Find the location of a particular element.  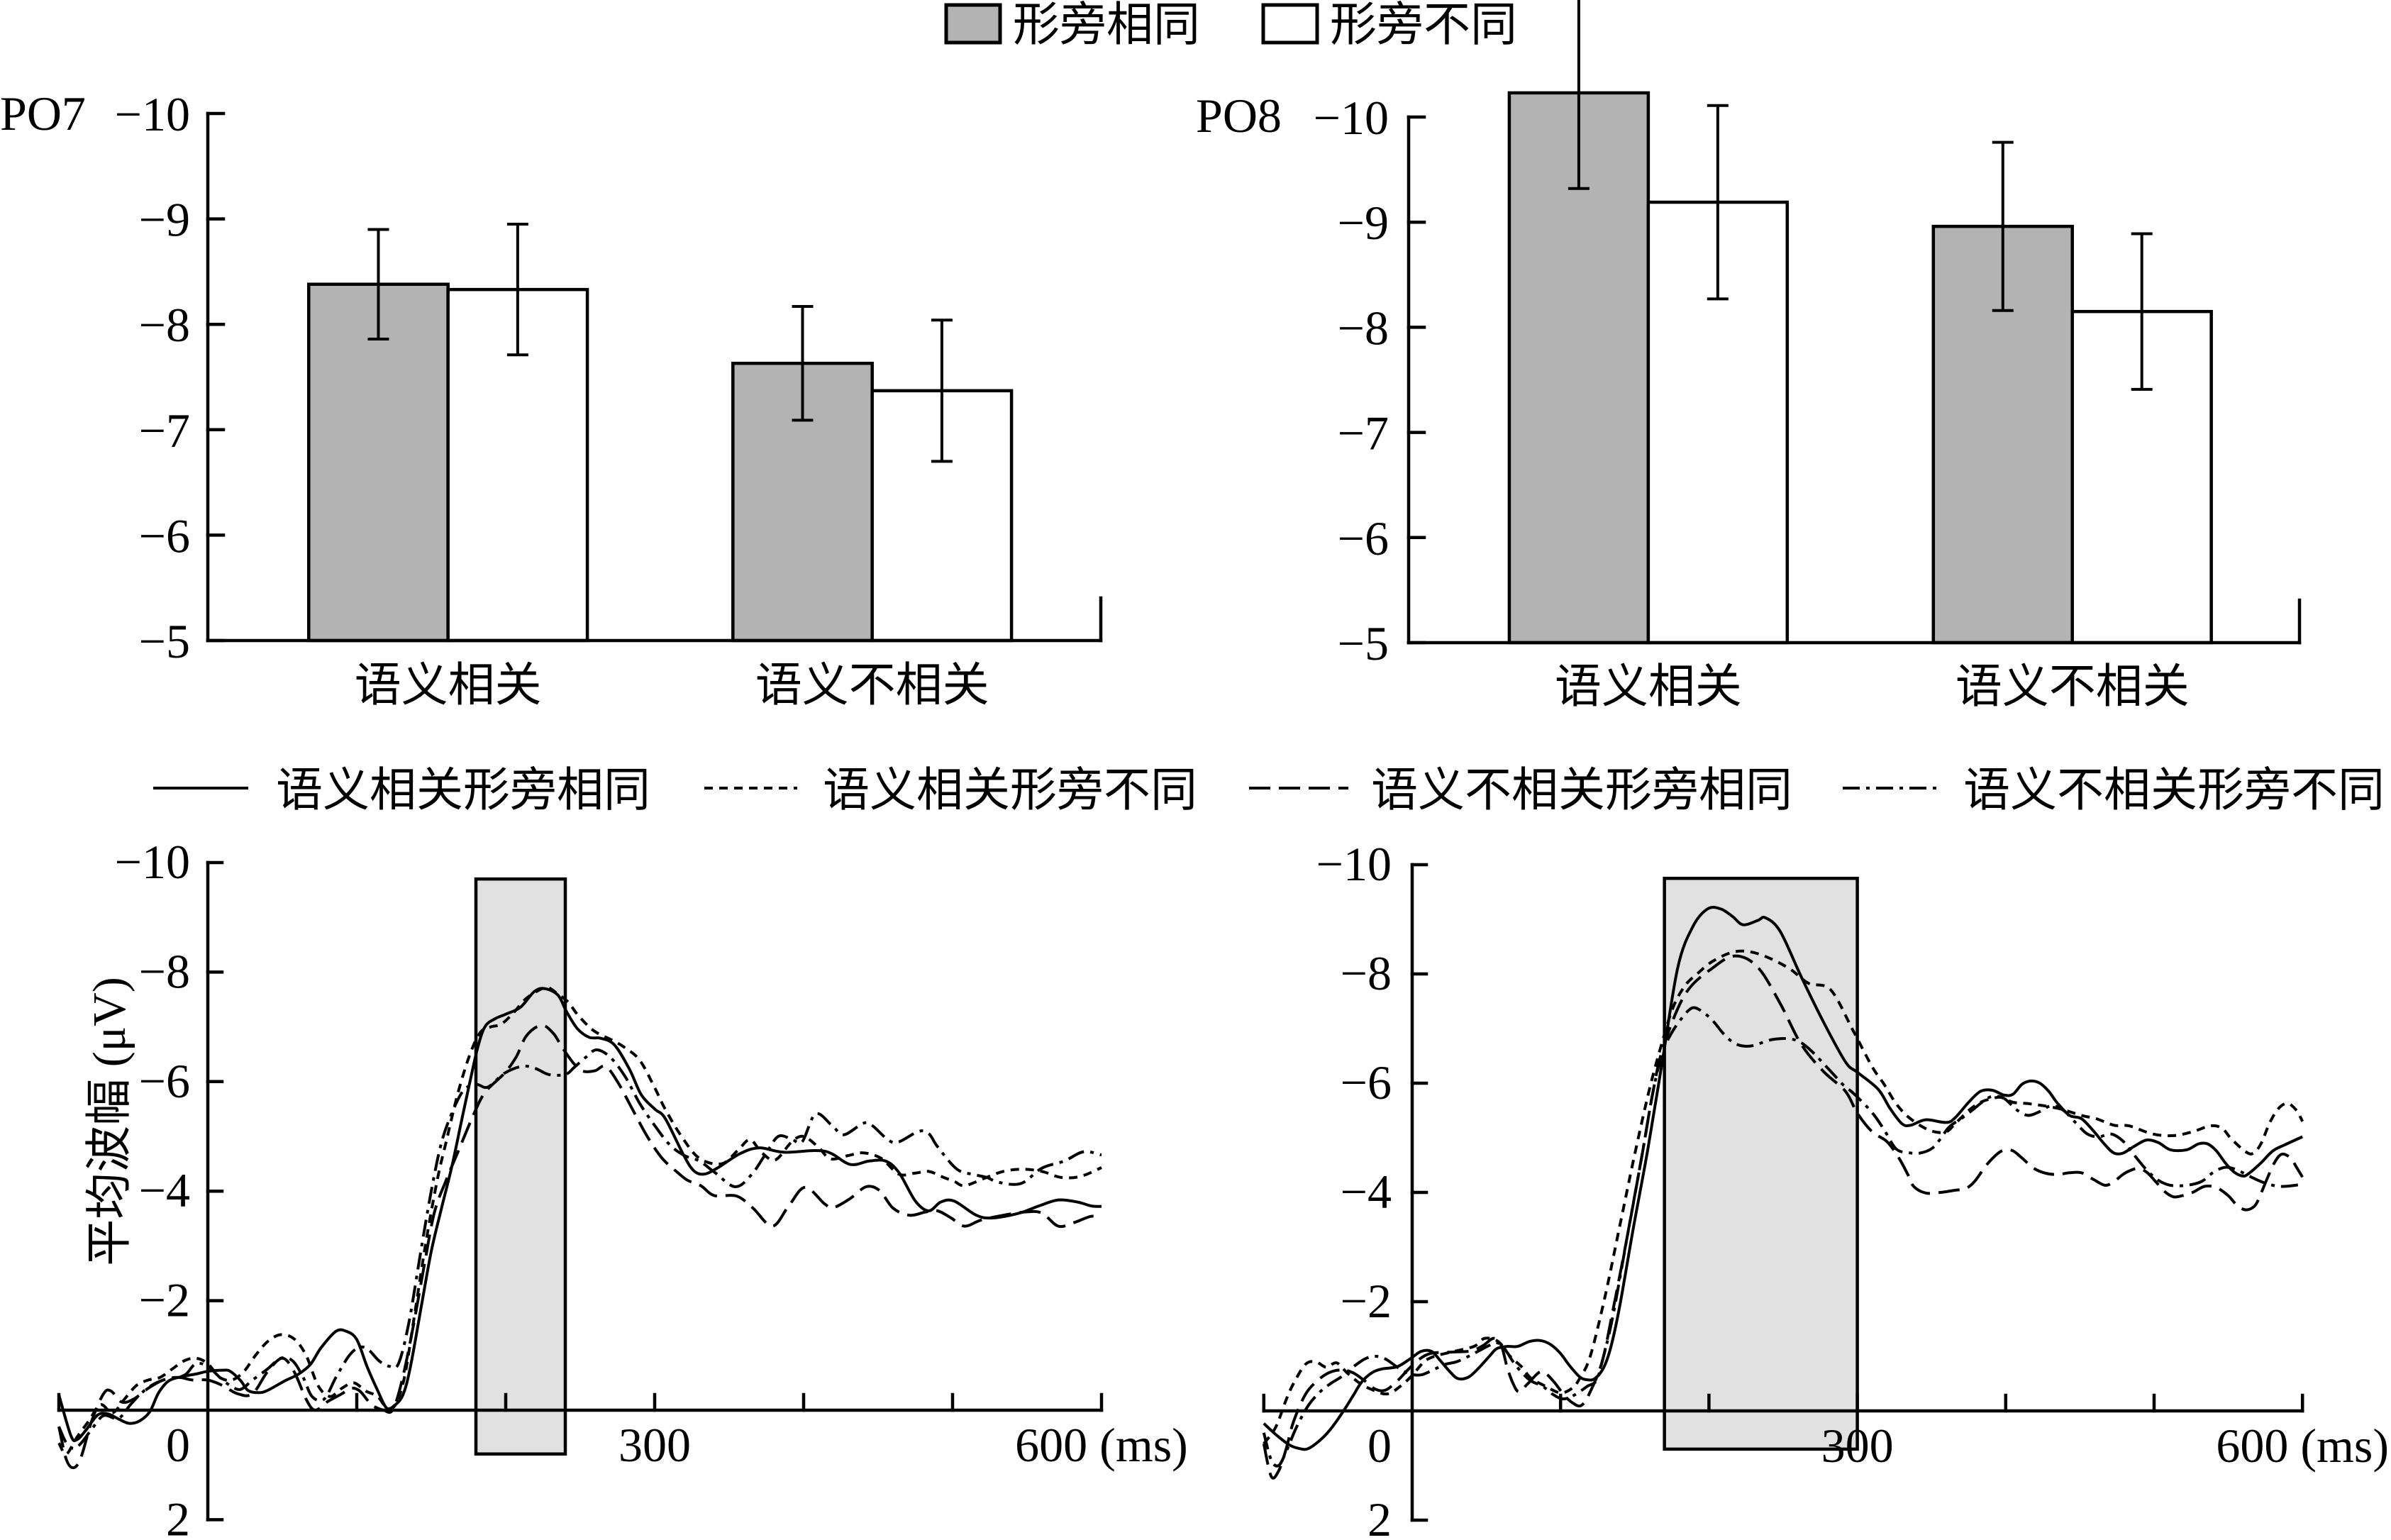

legend-item-related-different: 语义相关形旁不同 is located at coordinates (950, 791).